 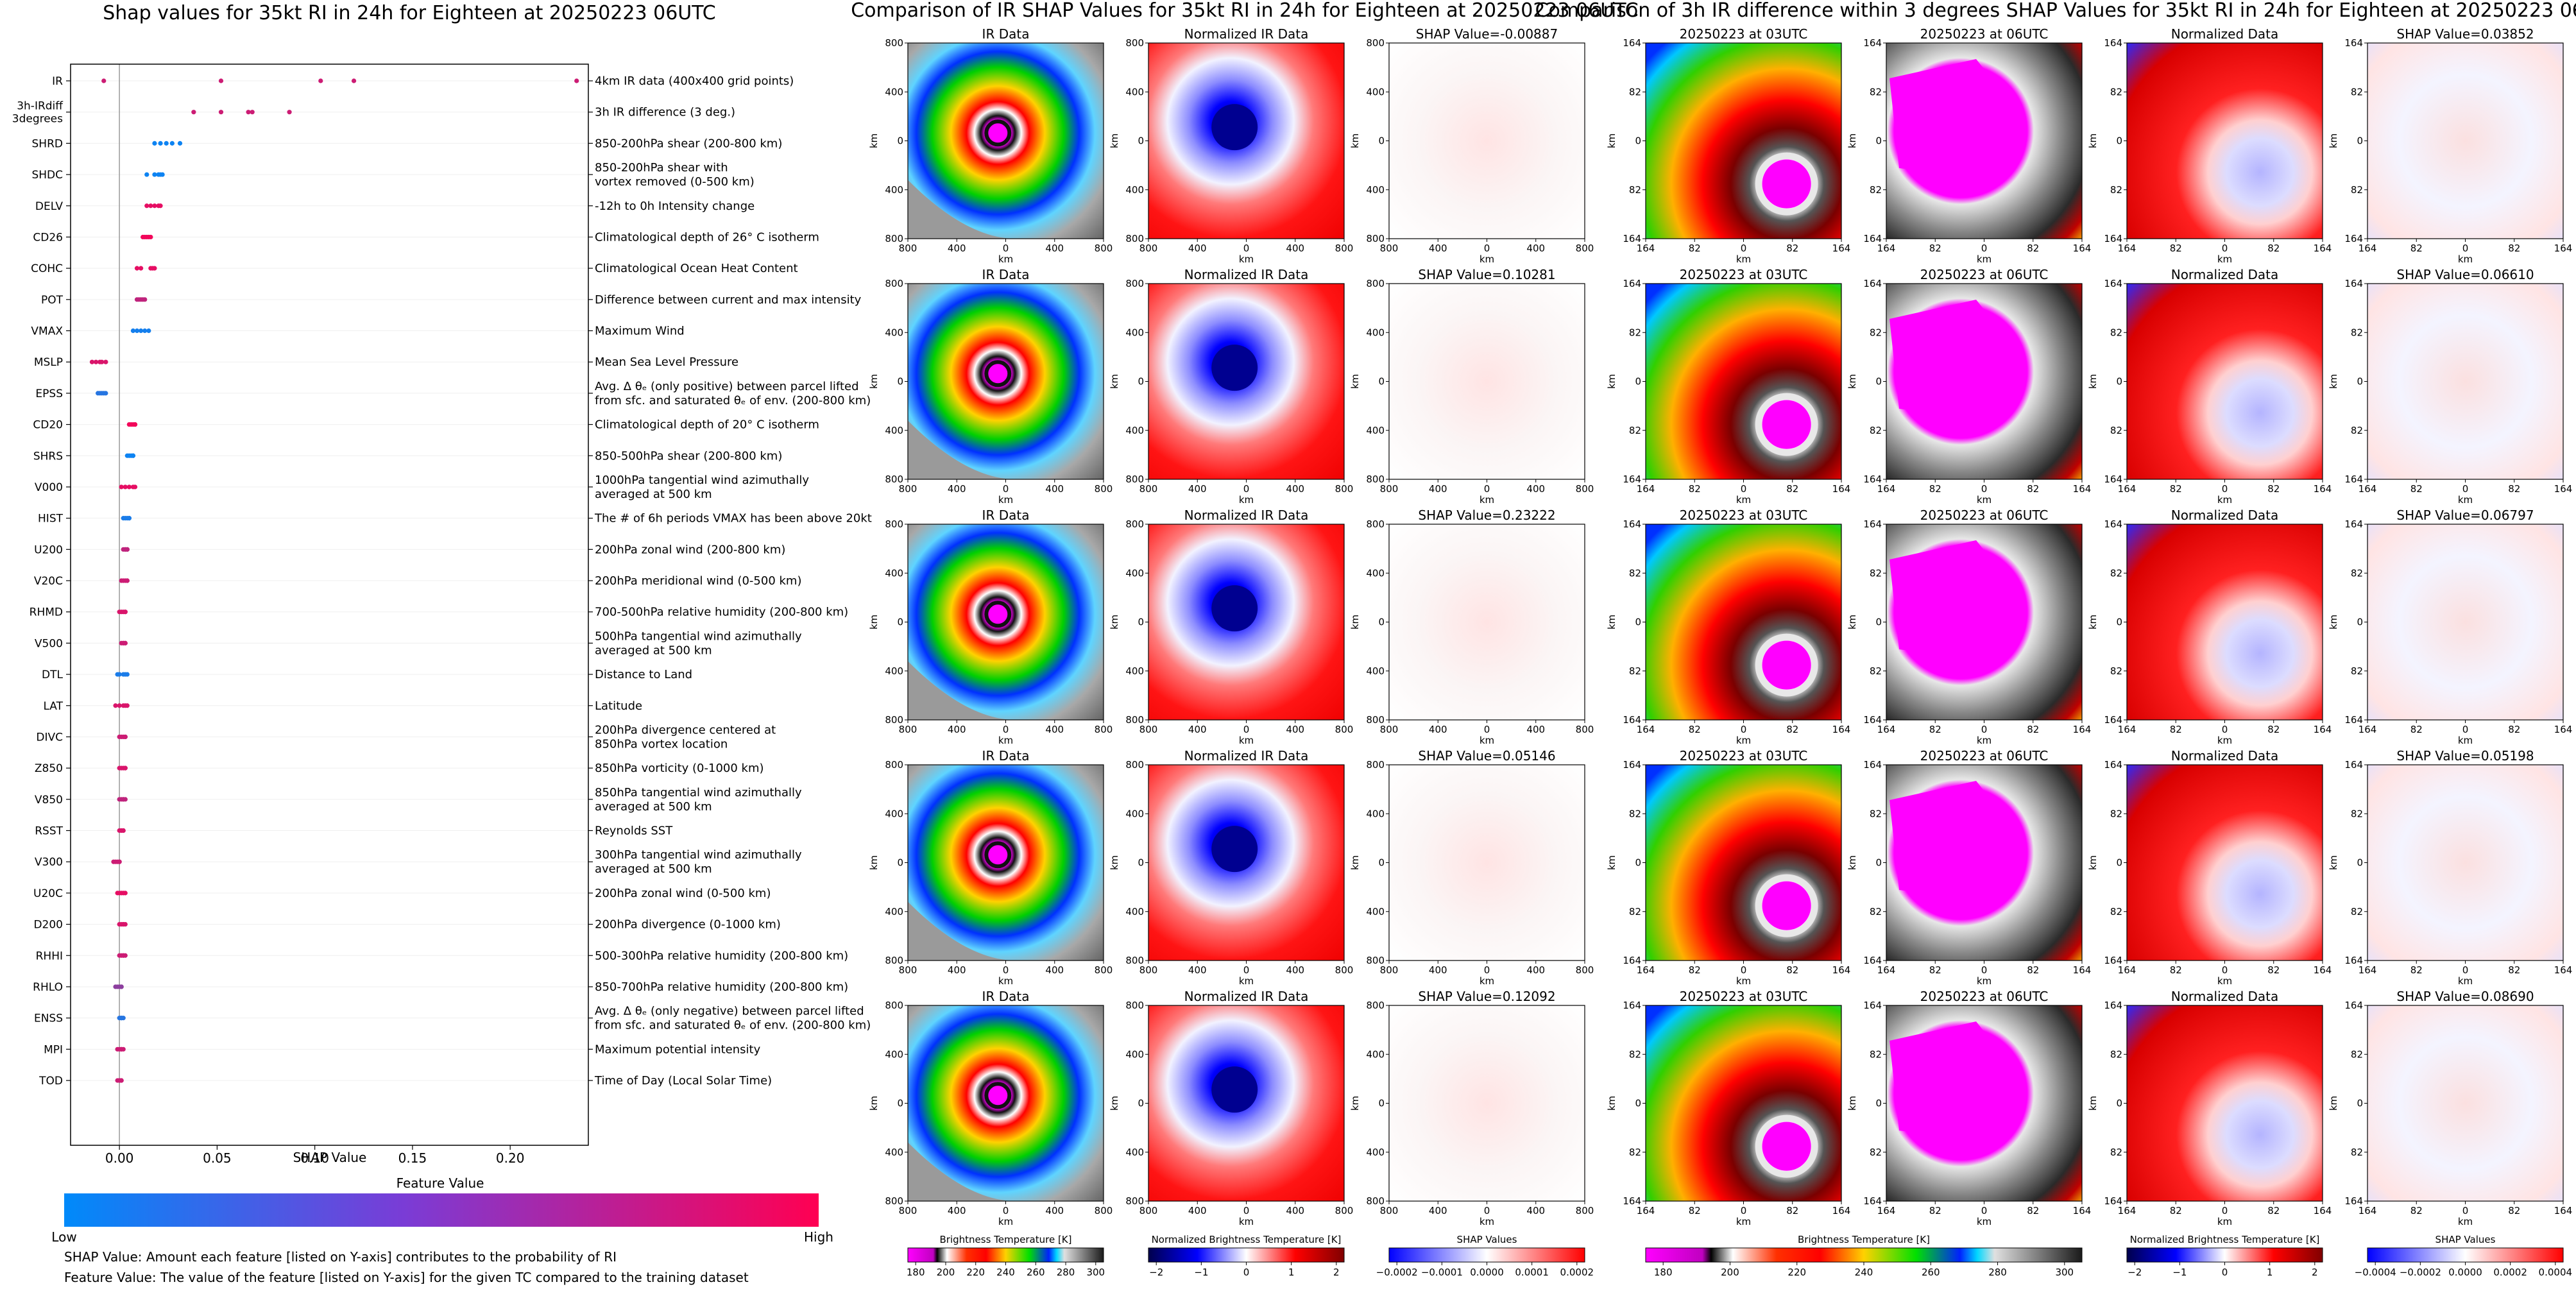 I want to click on colorbar-tick-label: −1, so click(x=2179, y=1272).